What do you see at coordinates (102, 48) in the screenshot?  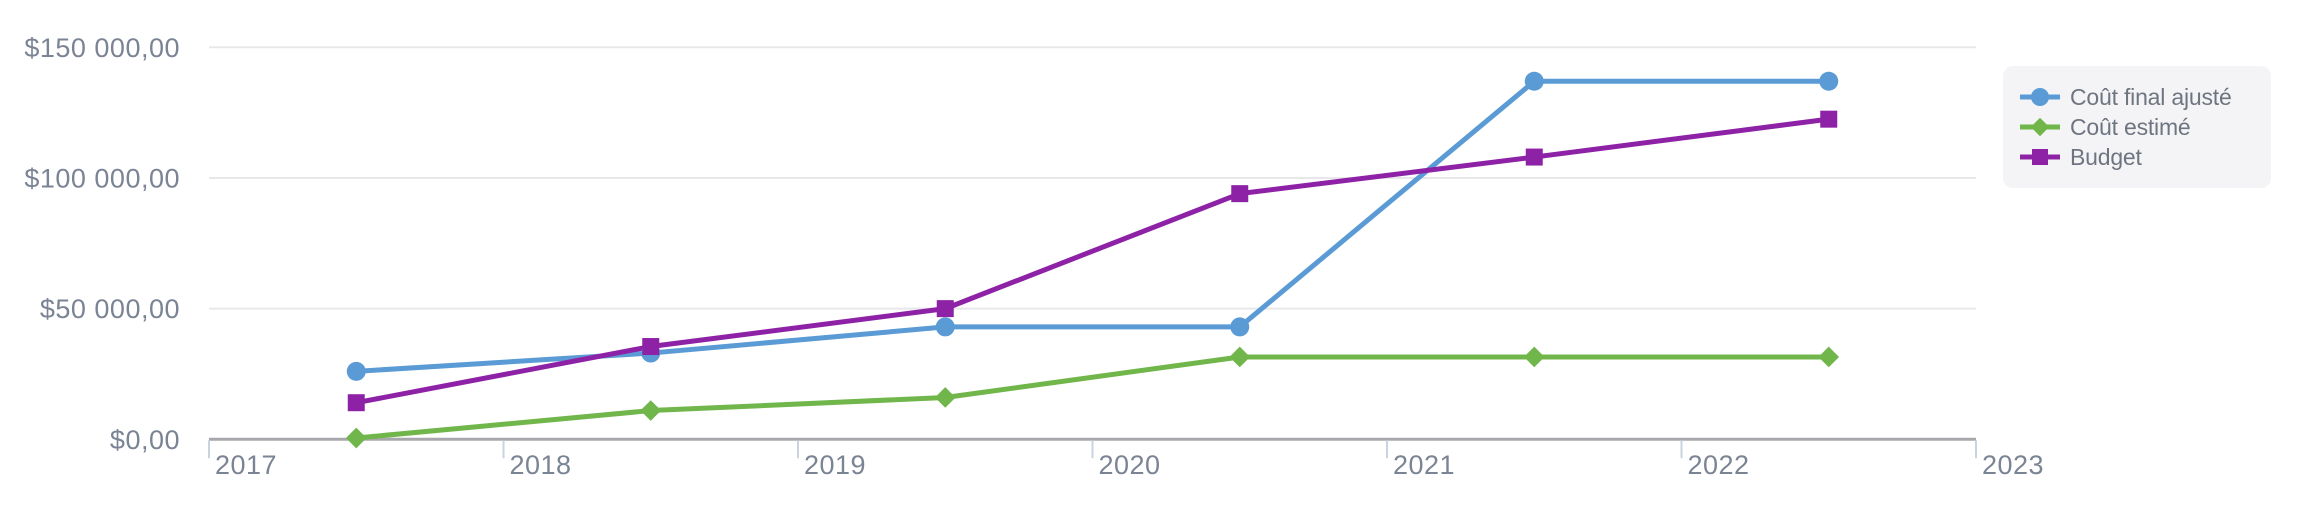 I see `y-tick-label-150000: $150 000,00` at bounding box center [102, 48].